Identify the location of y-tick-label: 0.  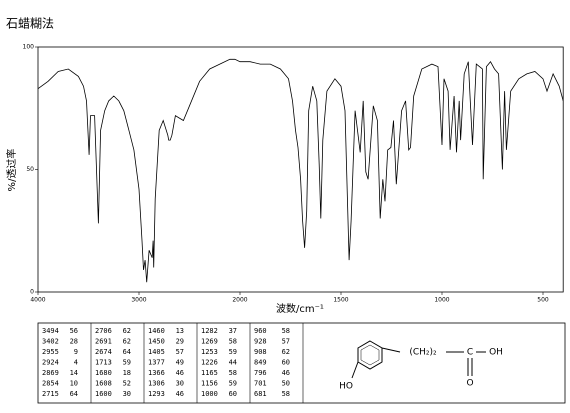
(32, 292).